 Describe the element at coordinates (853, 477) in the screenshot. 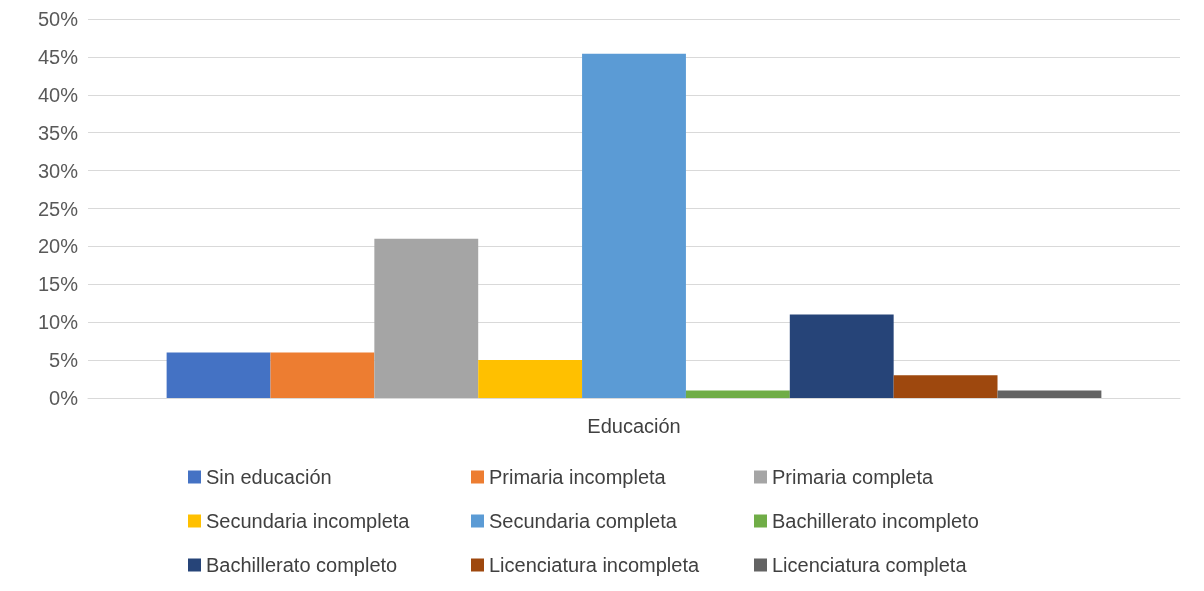

I see `legend-label: Primaria completa` at that location.